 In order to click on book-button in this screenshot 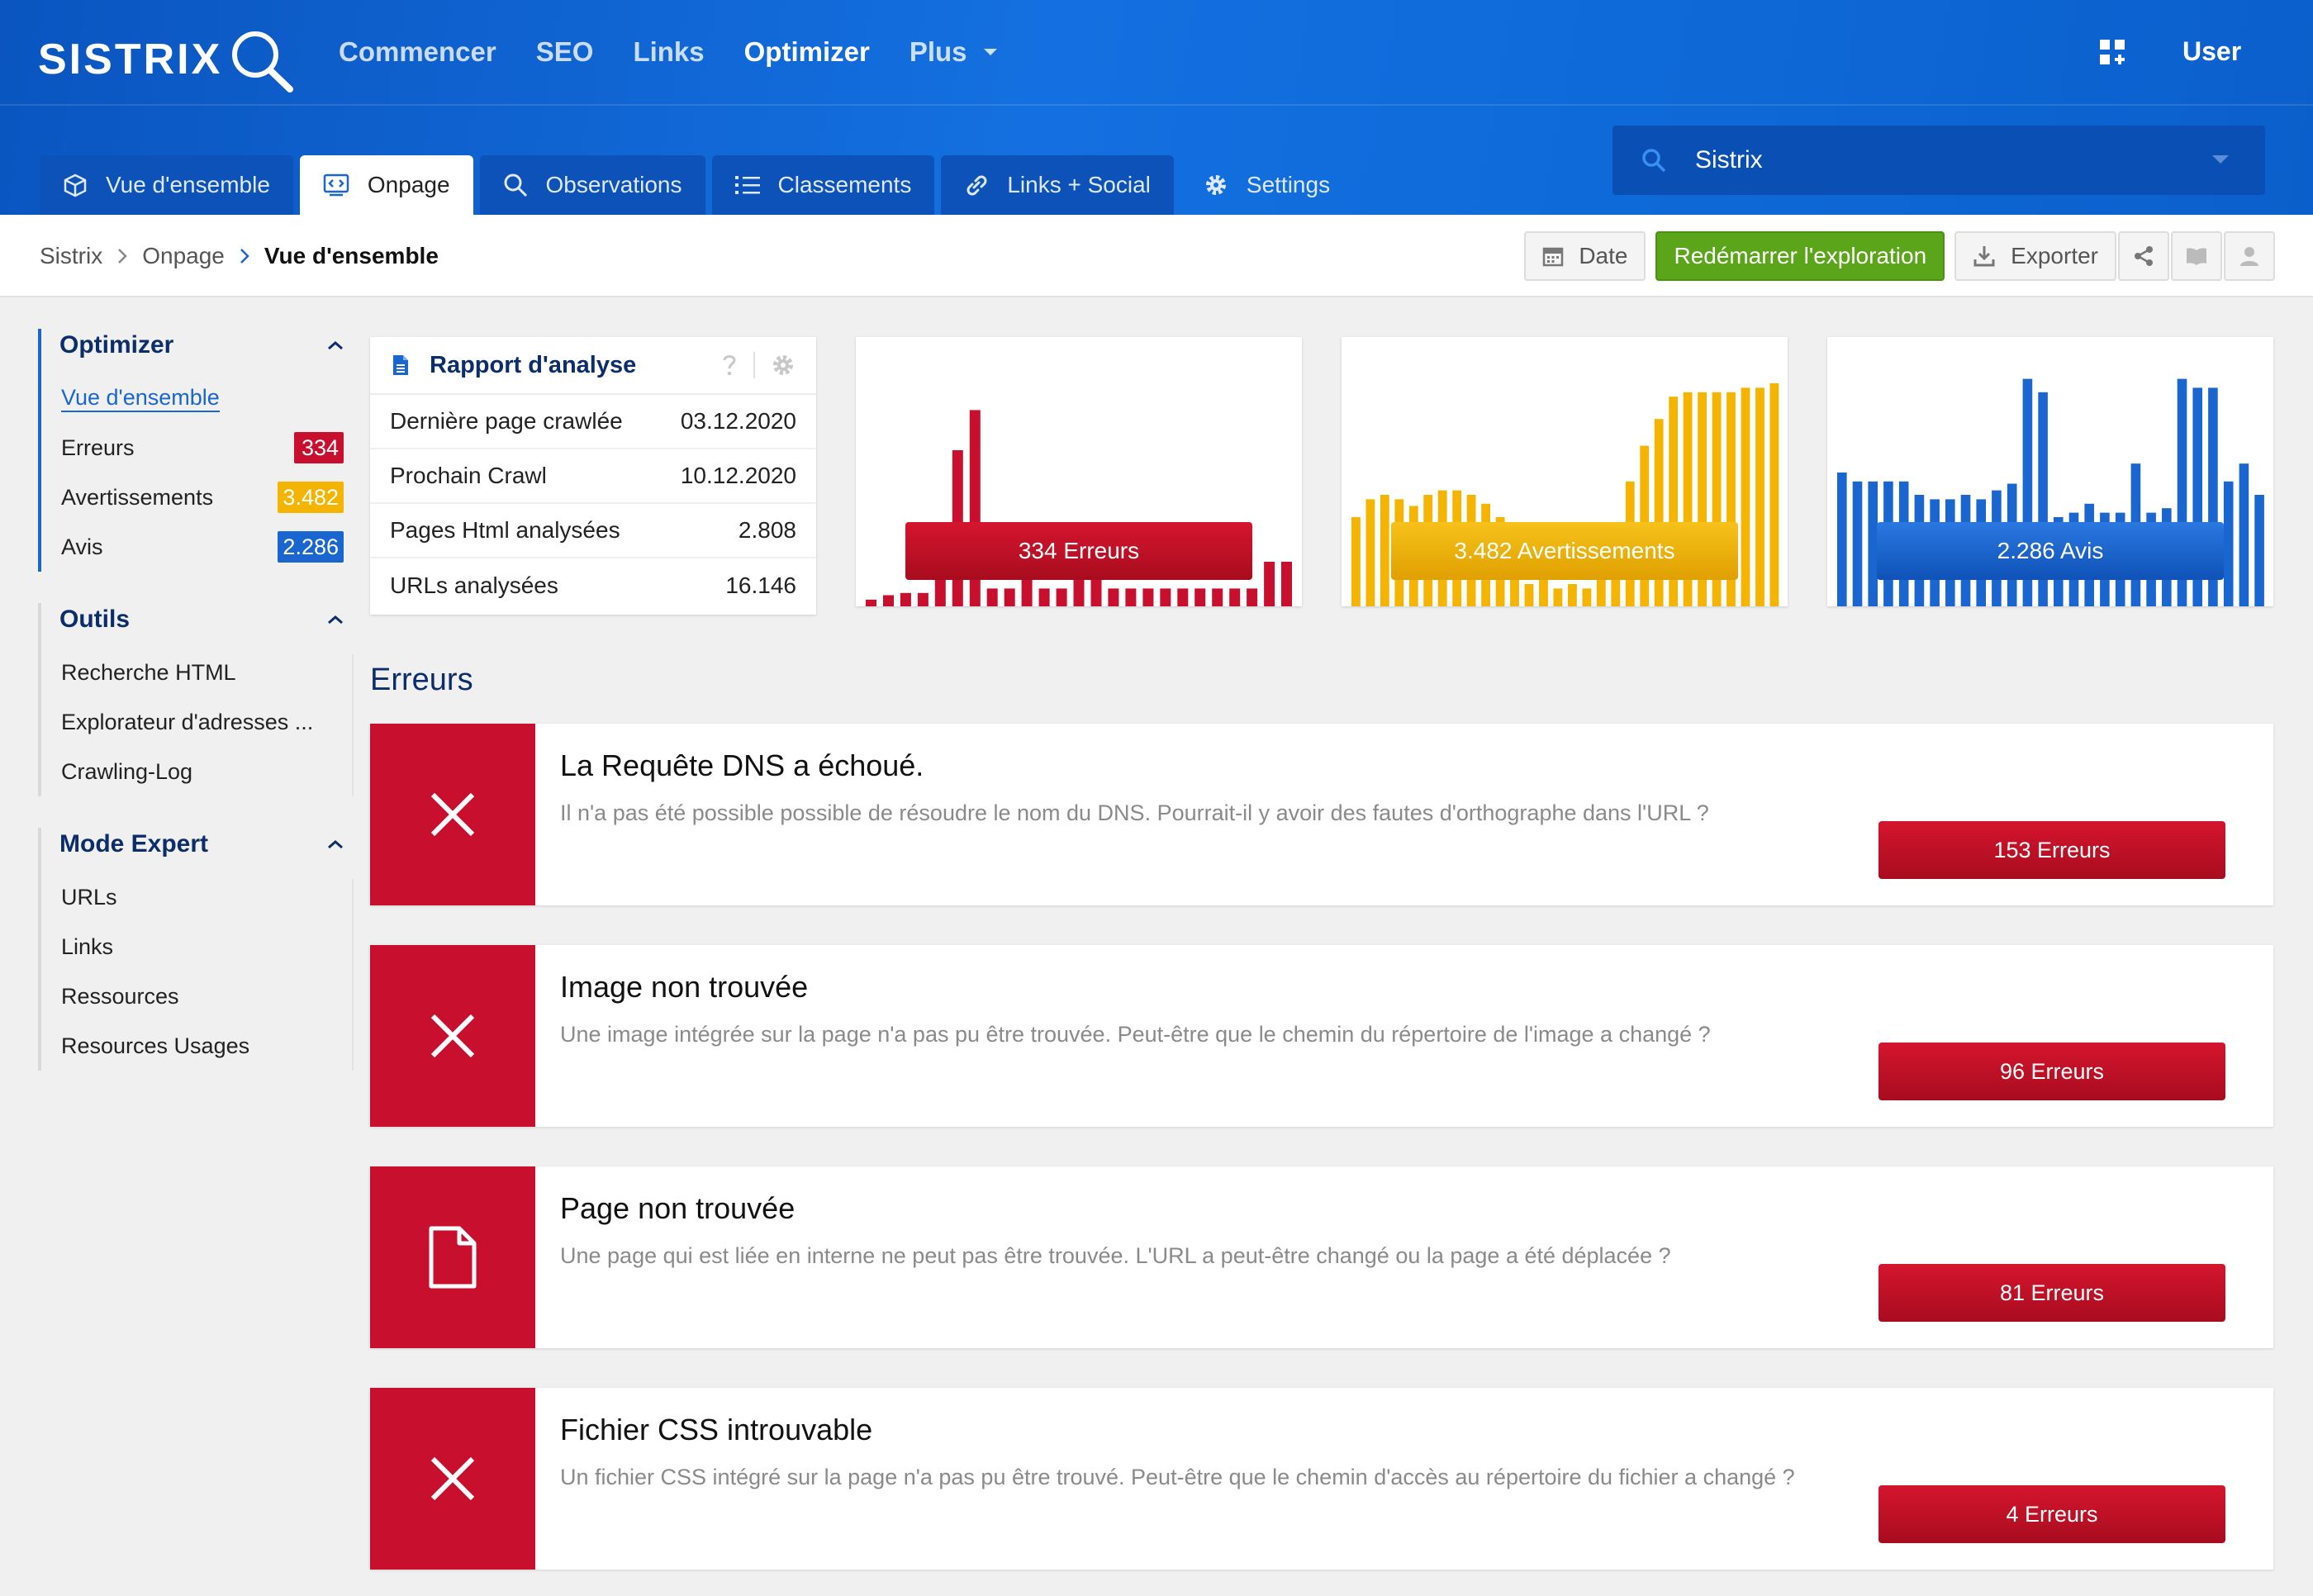, I will do `click(2196, 256)`.